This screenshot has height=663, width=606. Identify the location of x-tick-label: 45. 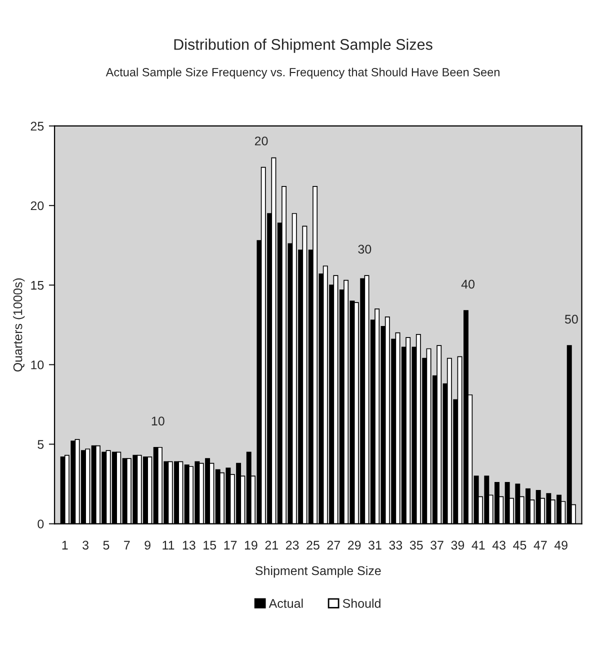
(519, 545).